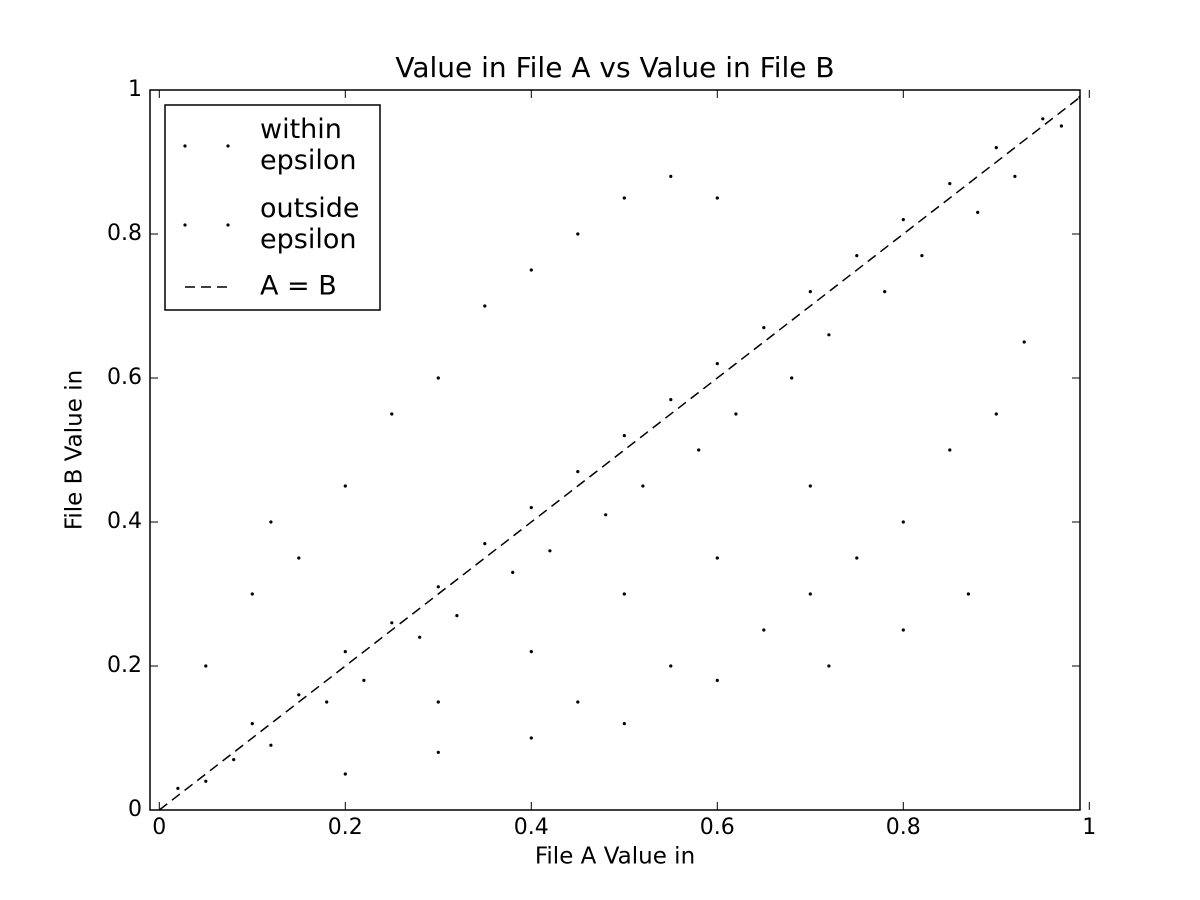 The image size is (1200, 900). I want to click on x-tick-label: 0, so click(159, 827).